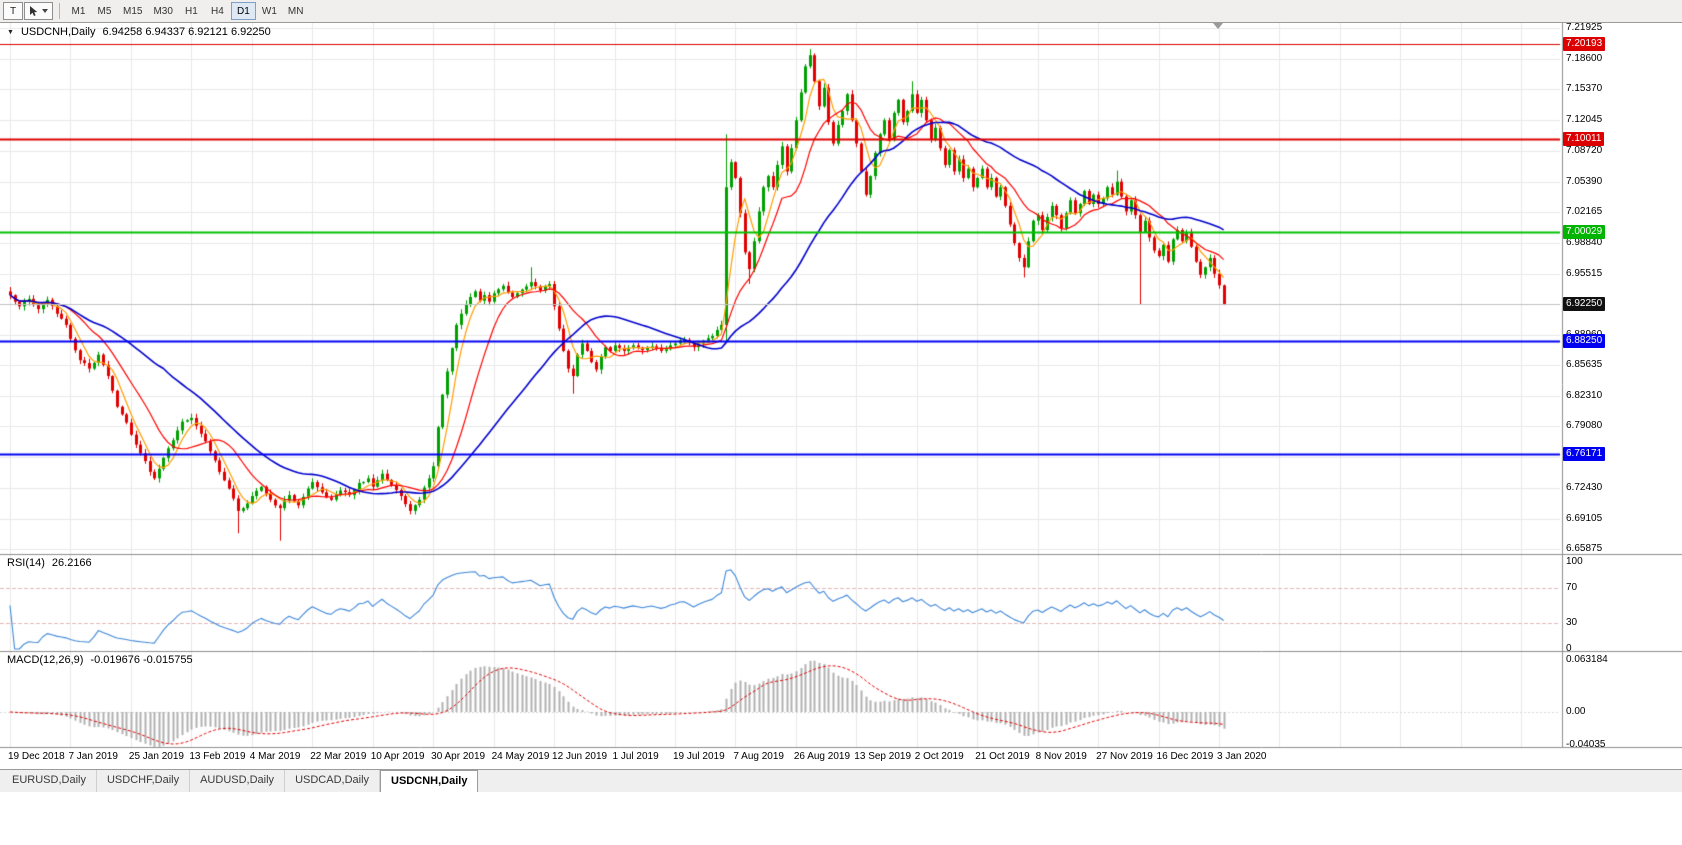 This screenshot has width=1682, height=845. Describe the element at coordinates (1584, 549) in the screenshot. I see `price-axis-label: 6.65875` at that location.